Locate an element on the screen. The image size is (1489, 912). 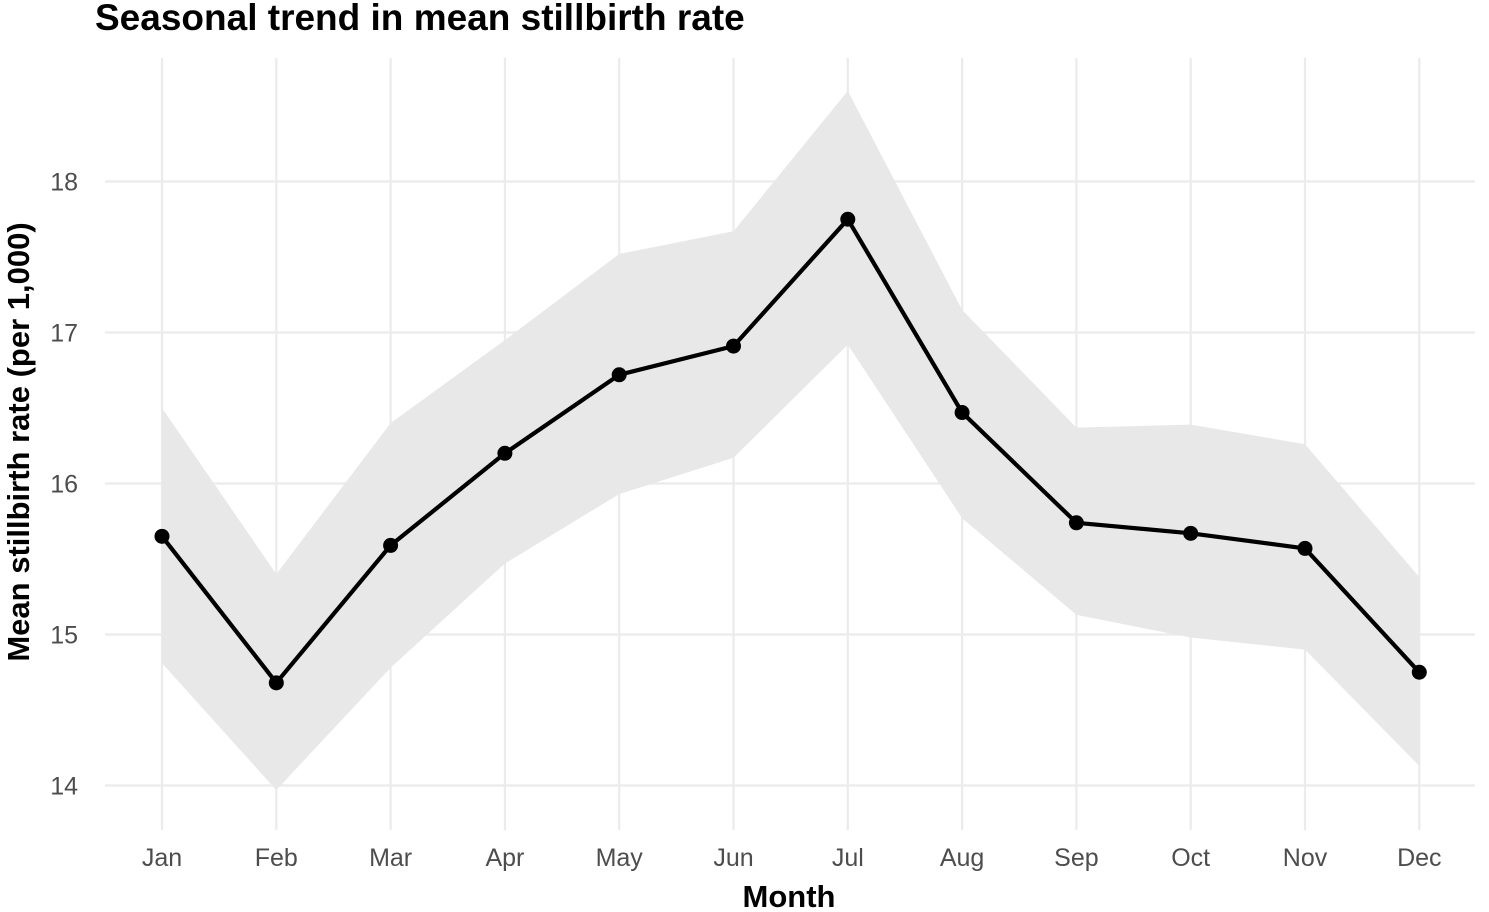
x-tick-label: Oct is located at coordinates (1190, 858).